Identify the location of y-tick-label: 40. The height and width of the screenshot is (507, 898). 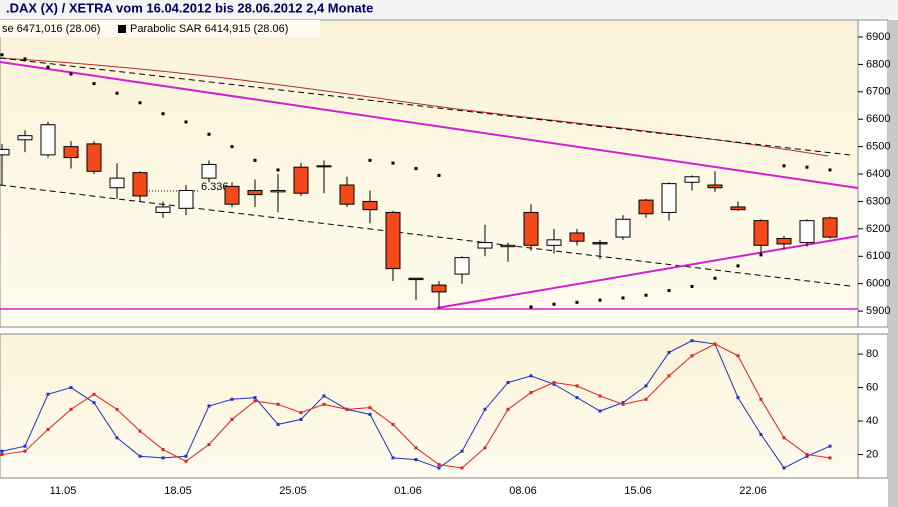
(872, 421).